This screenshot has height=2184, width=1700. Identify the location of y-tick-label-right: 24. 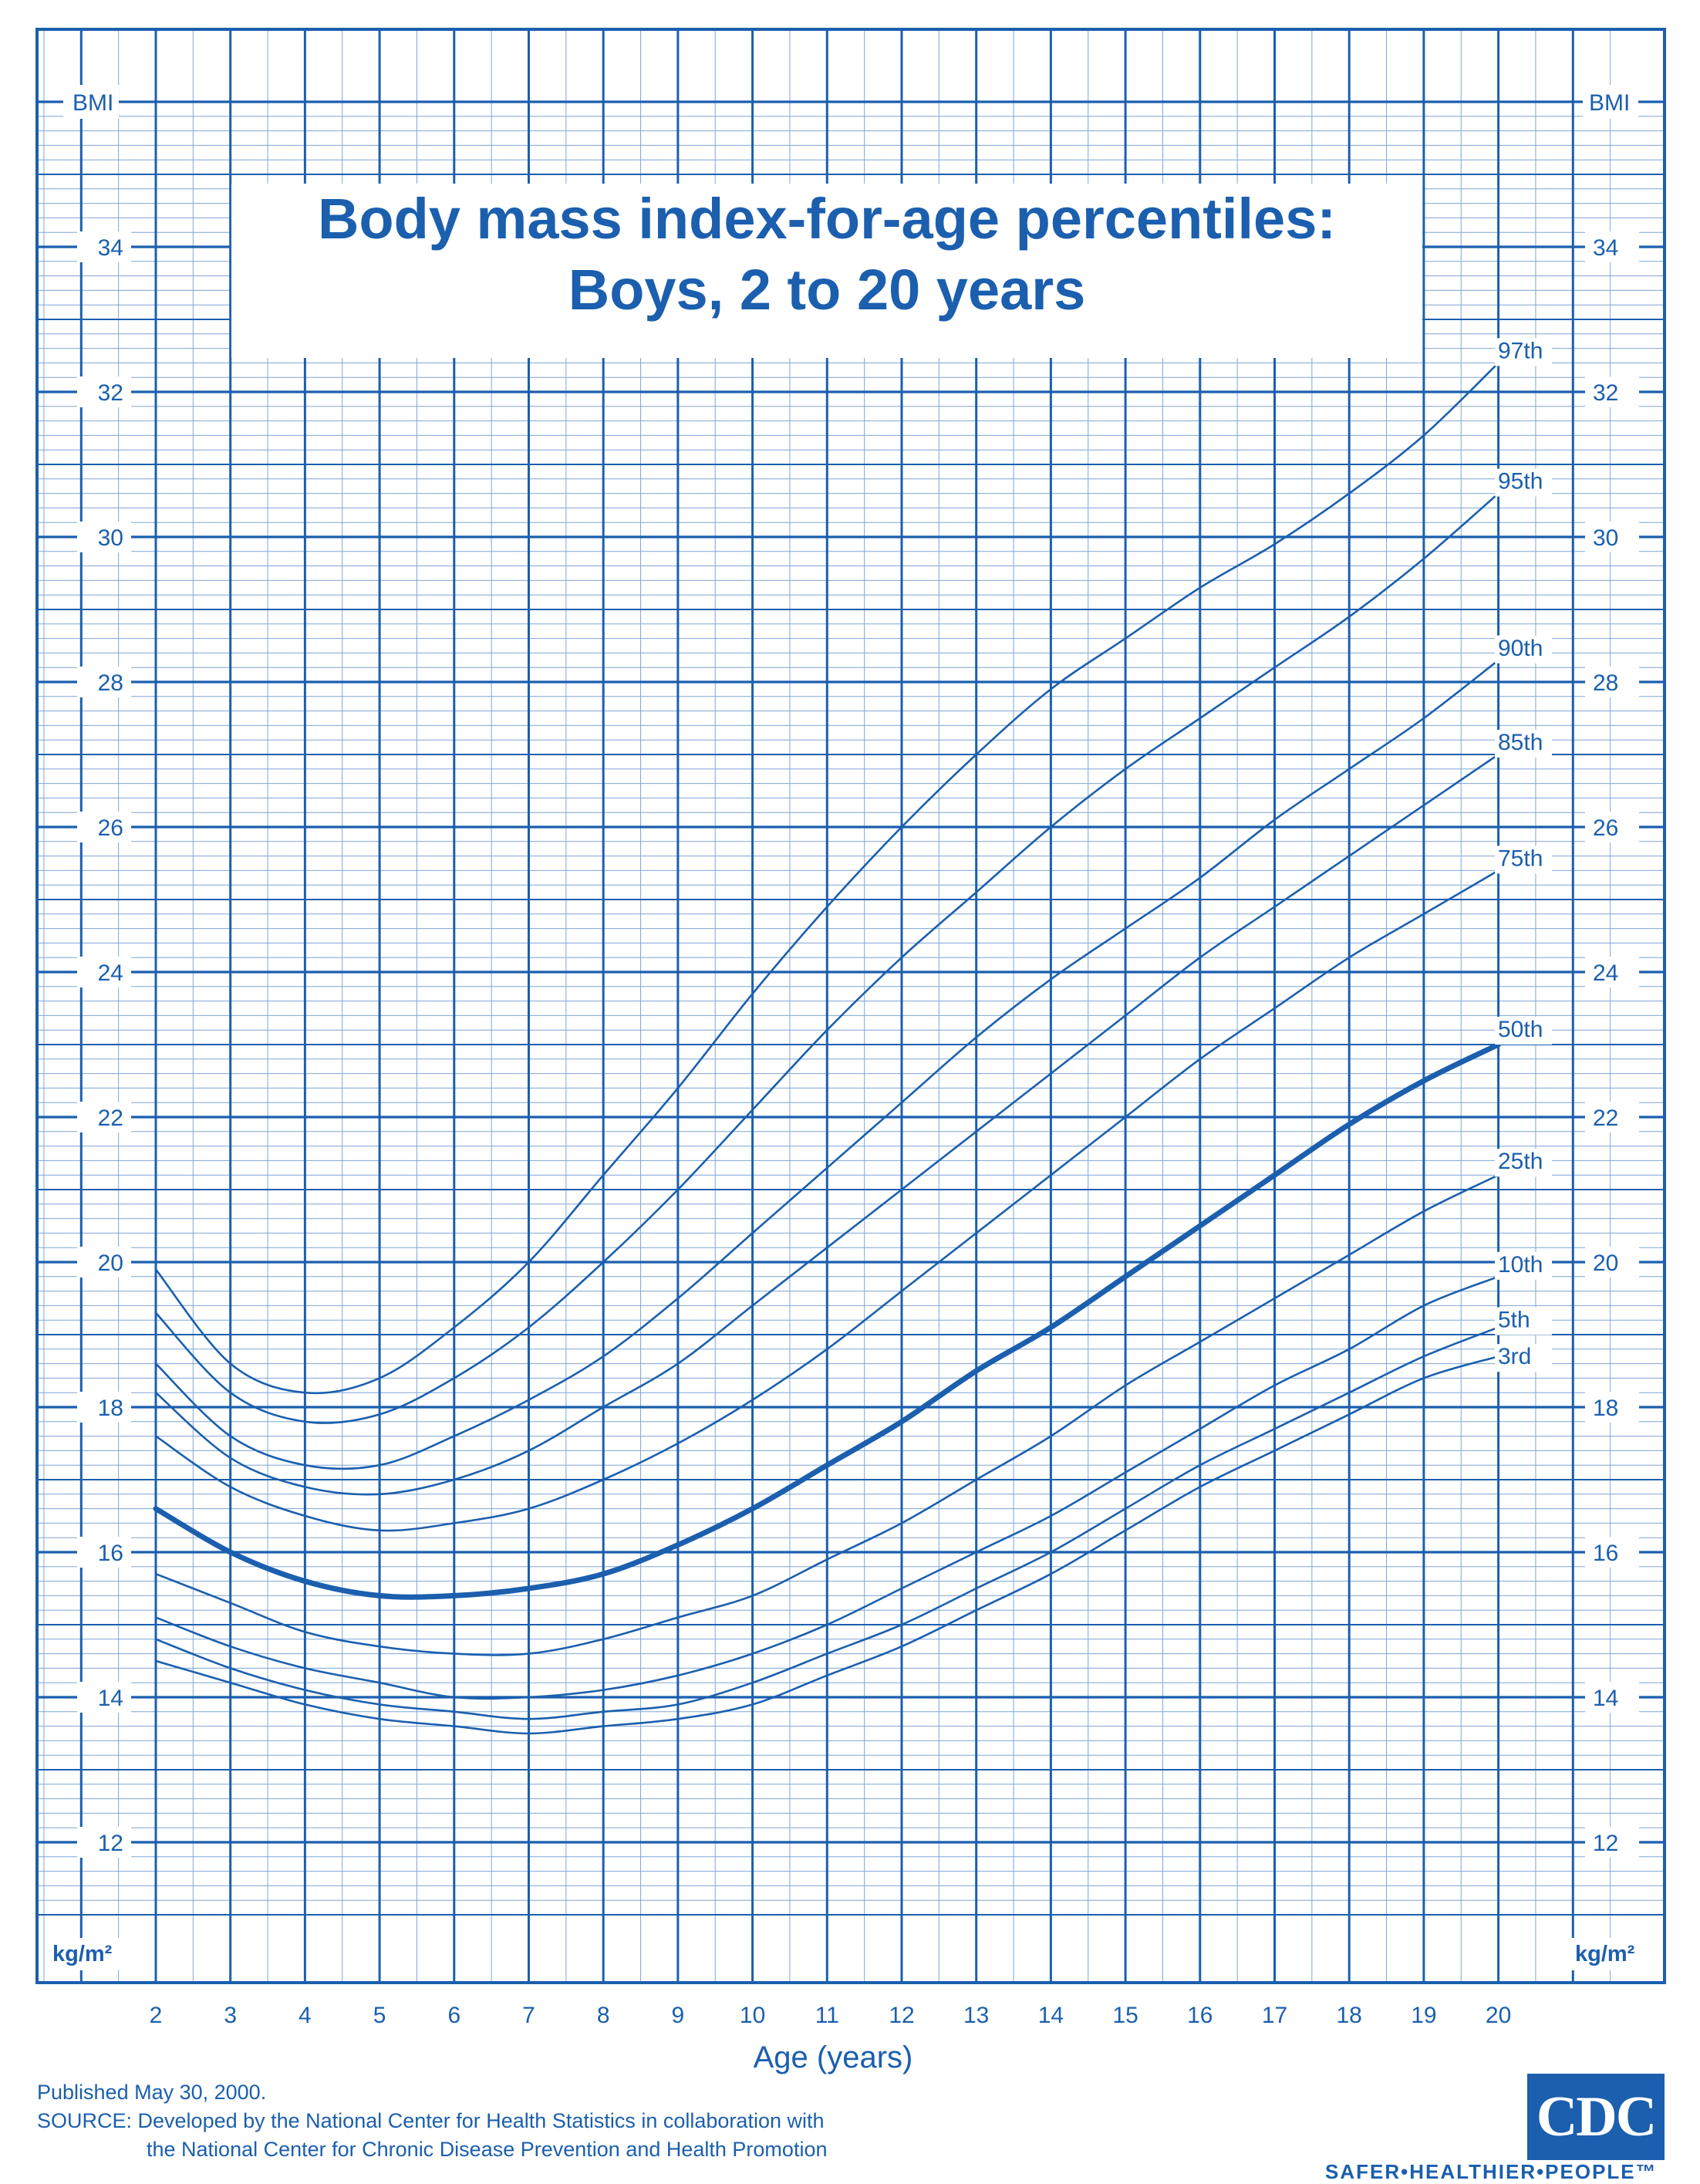
(1605, 973).